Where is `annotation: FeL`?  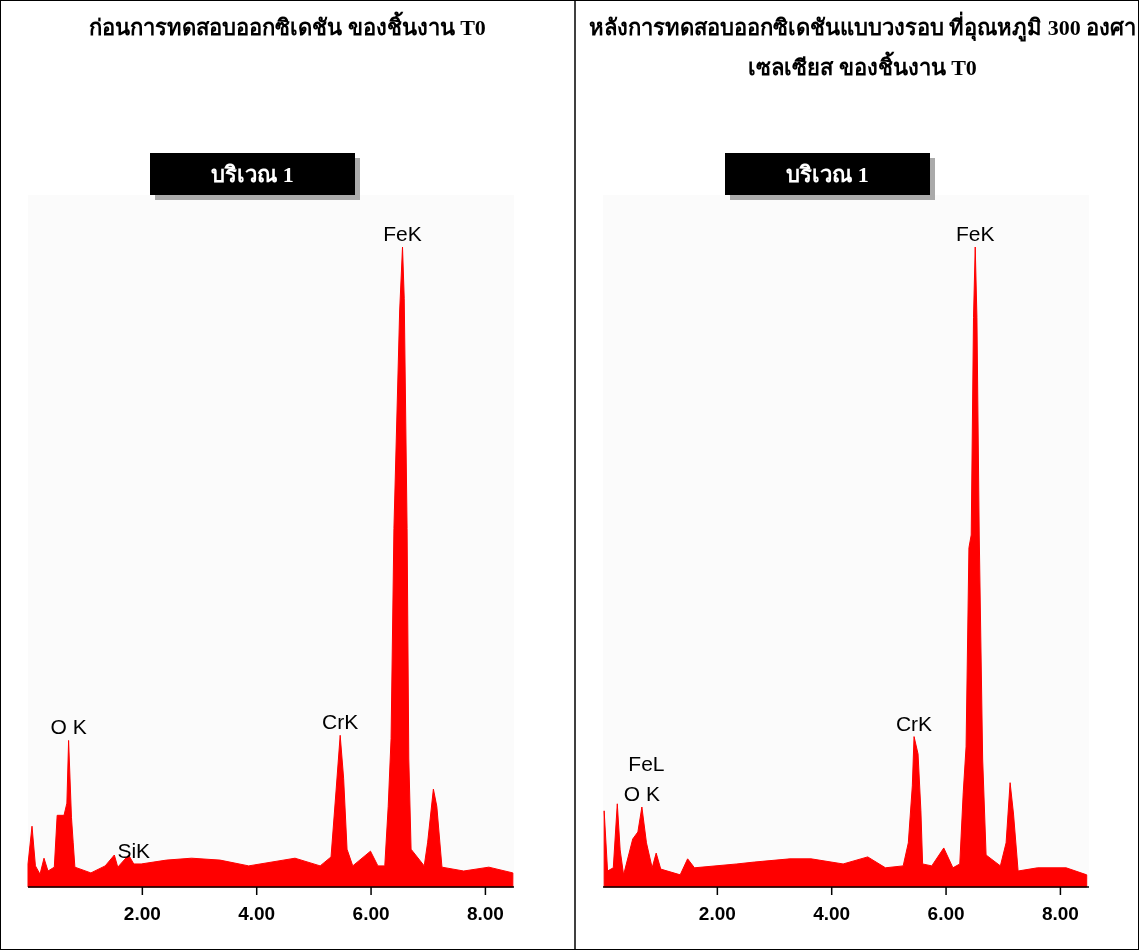 annotation: FeL is located at coordinates (646, 763).